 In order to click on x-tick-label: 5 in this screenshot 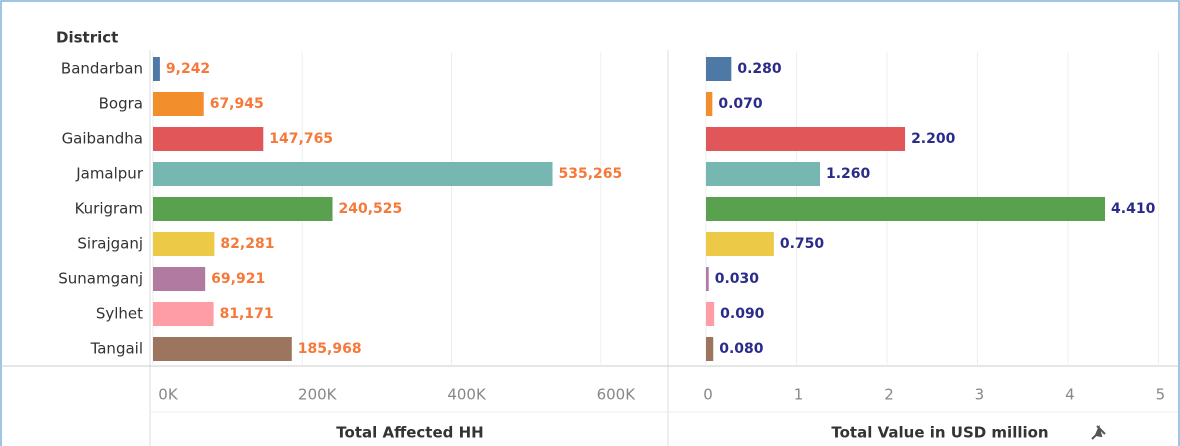, I will do `click(1161, 395)`.